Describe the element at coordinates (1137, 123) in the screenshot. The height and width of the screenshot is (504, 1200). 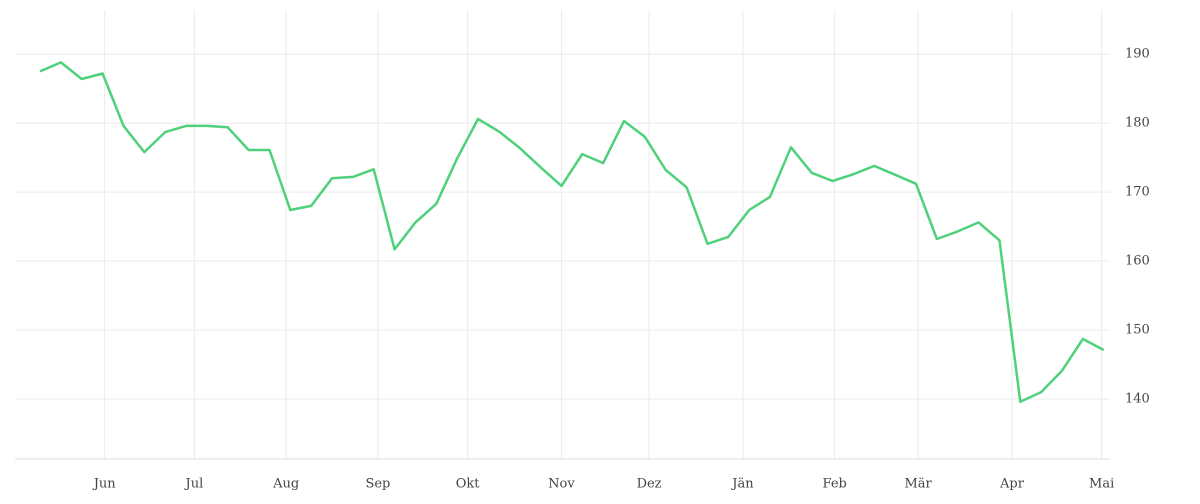
I see `y-tick-label: 180` at that location.